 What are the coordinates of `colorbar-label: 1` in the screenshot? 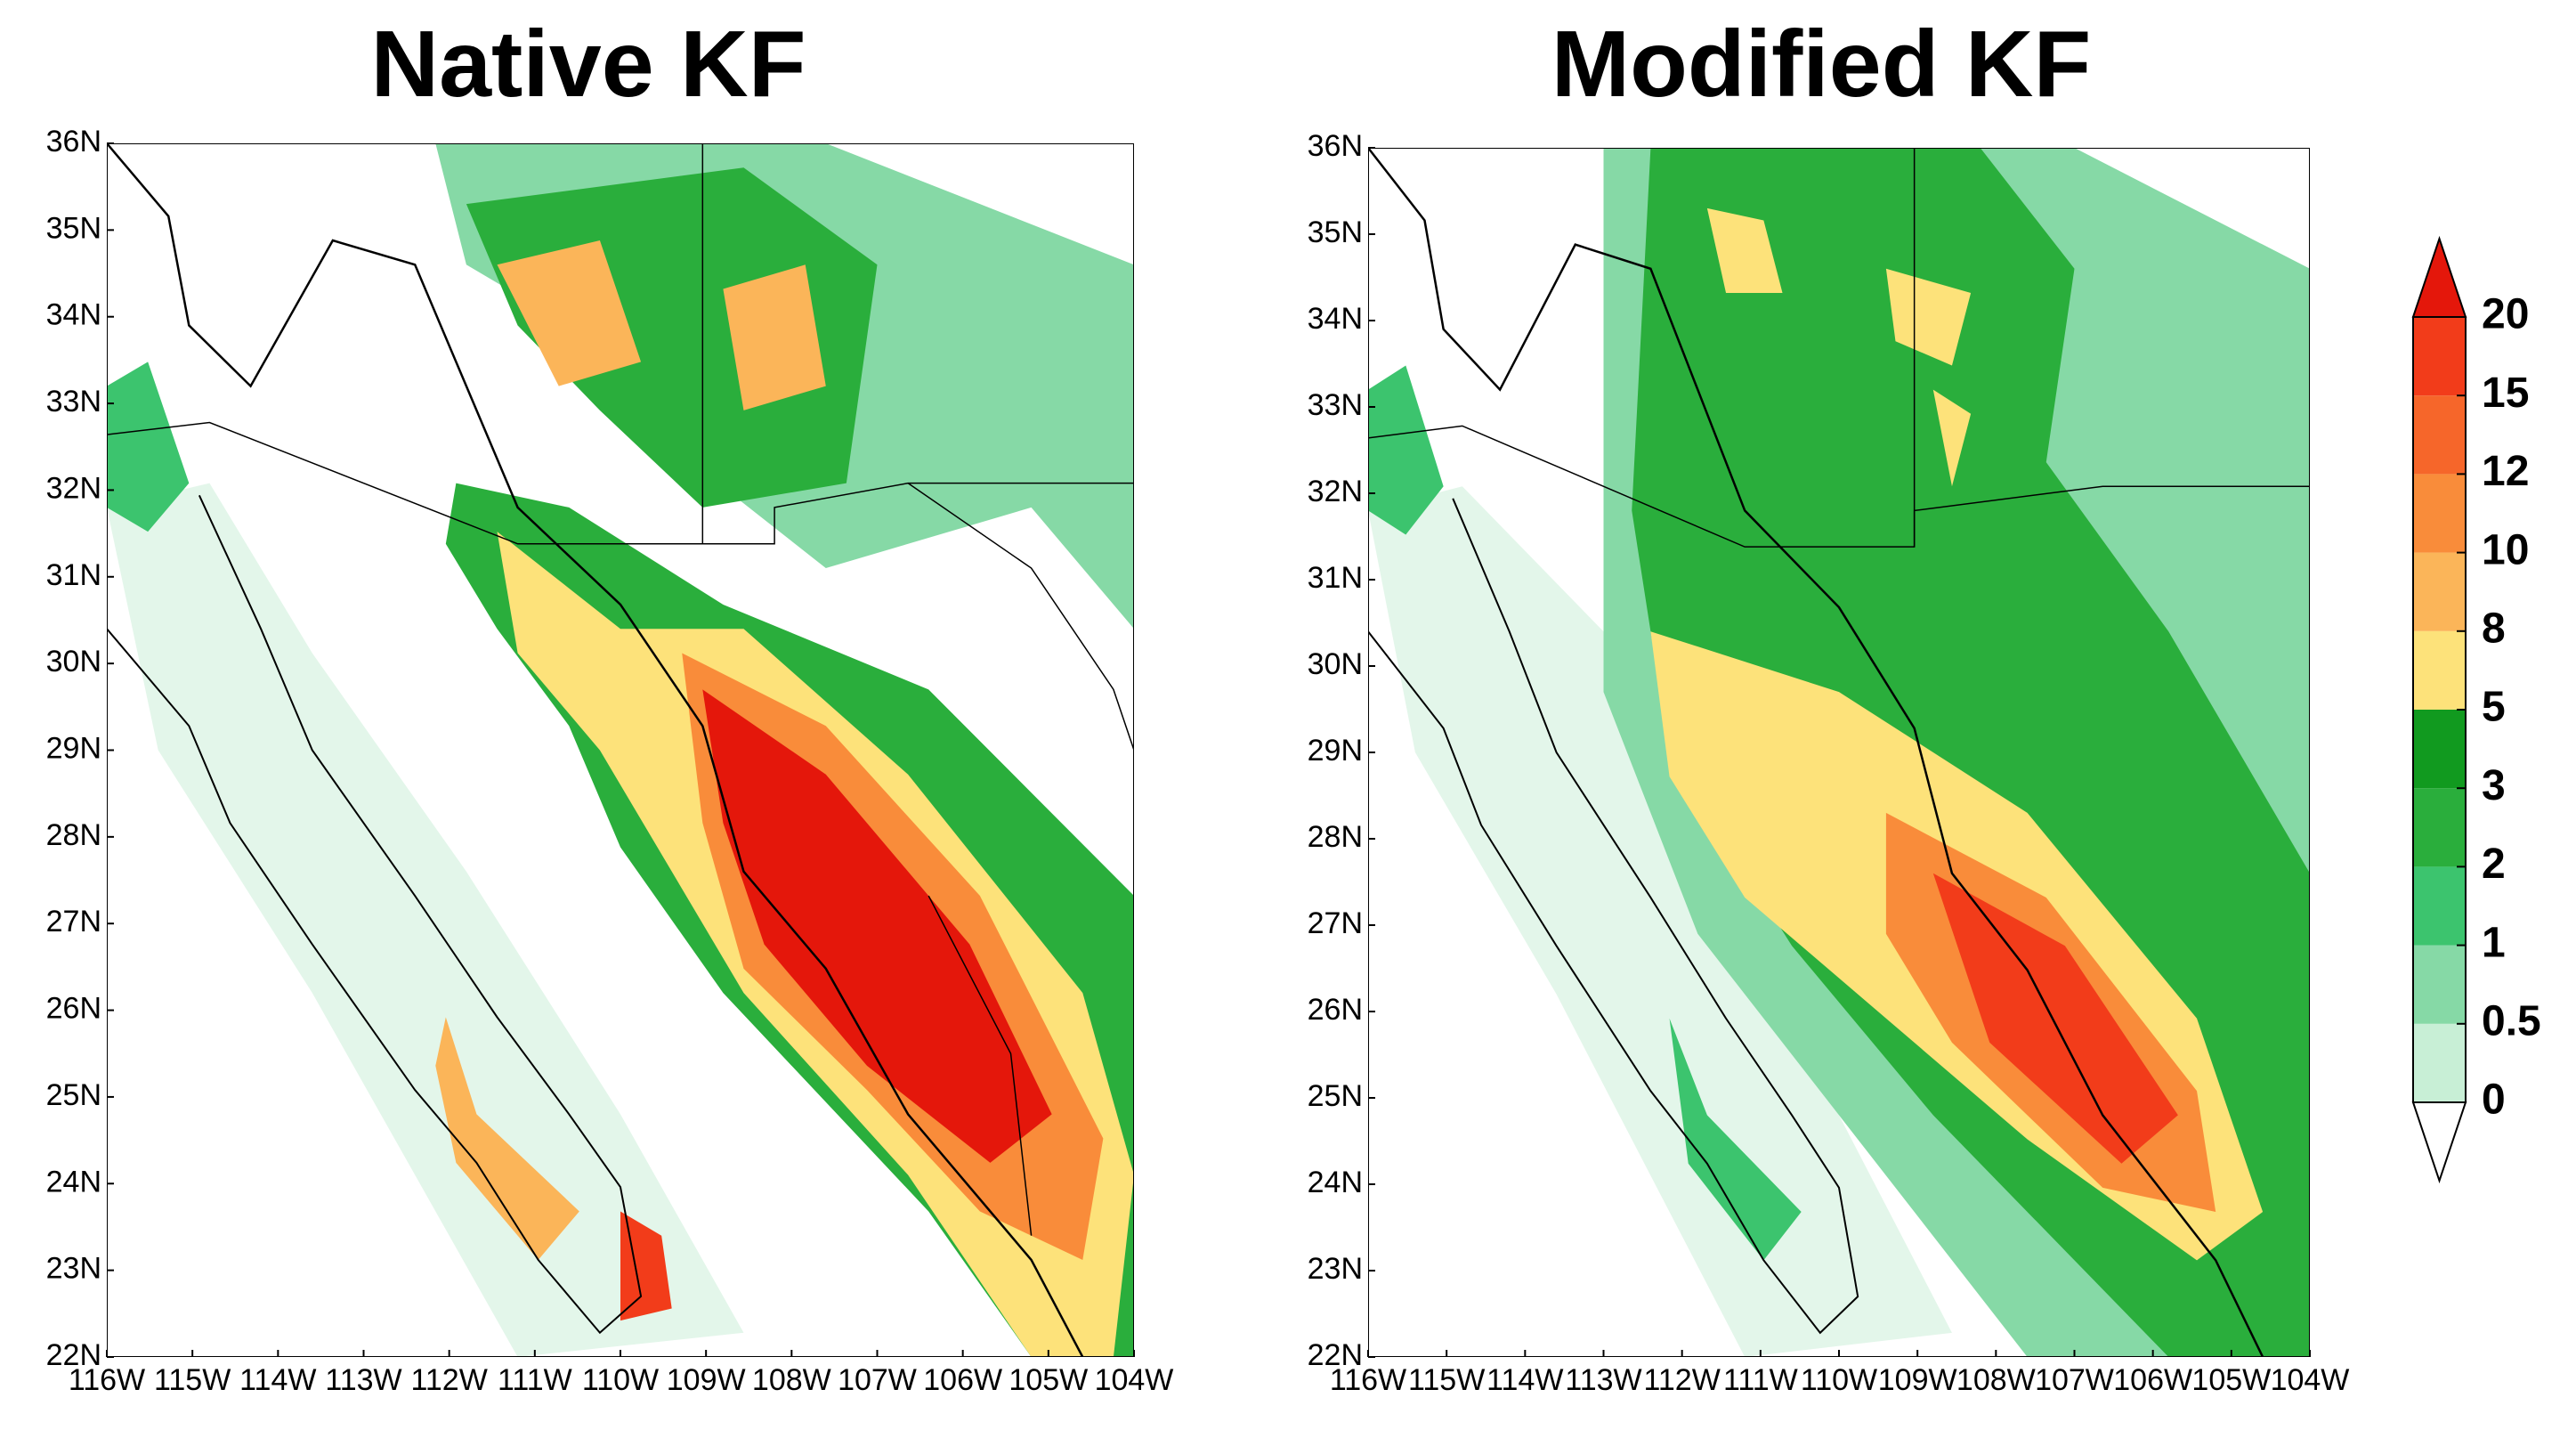 It's located at (2494, 942).